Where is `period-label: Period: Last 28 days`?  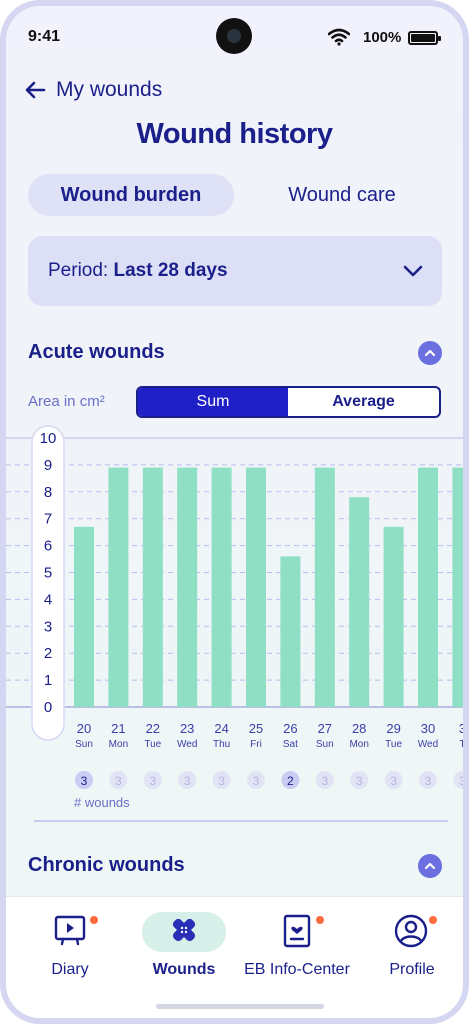
period-label: Period: Last 28 days is located at coordinates (138, 271).